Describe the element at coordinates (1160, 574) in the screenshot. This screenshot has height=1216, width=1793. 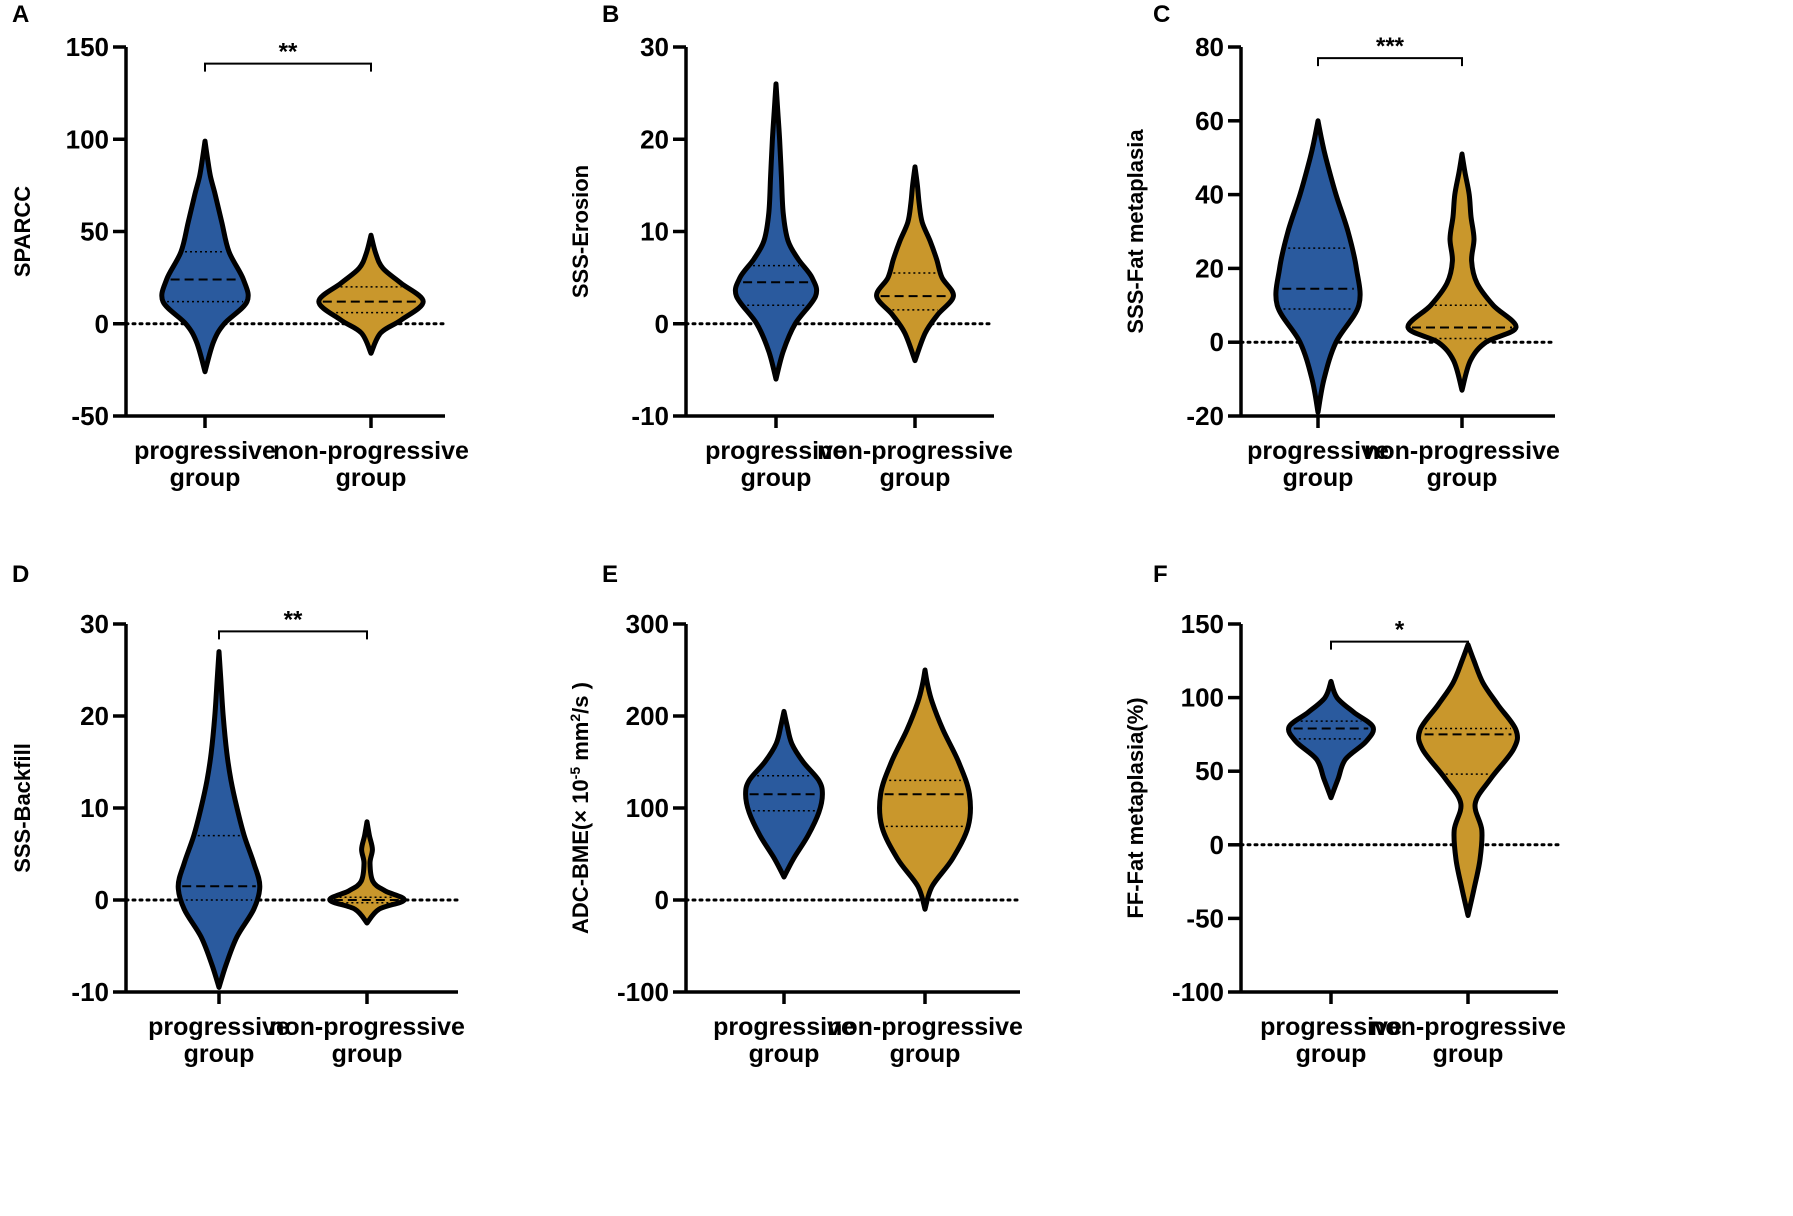
I see `panel-letter: F` at that location.